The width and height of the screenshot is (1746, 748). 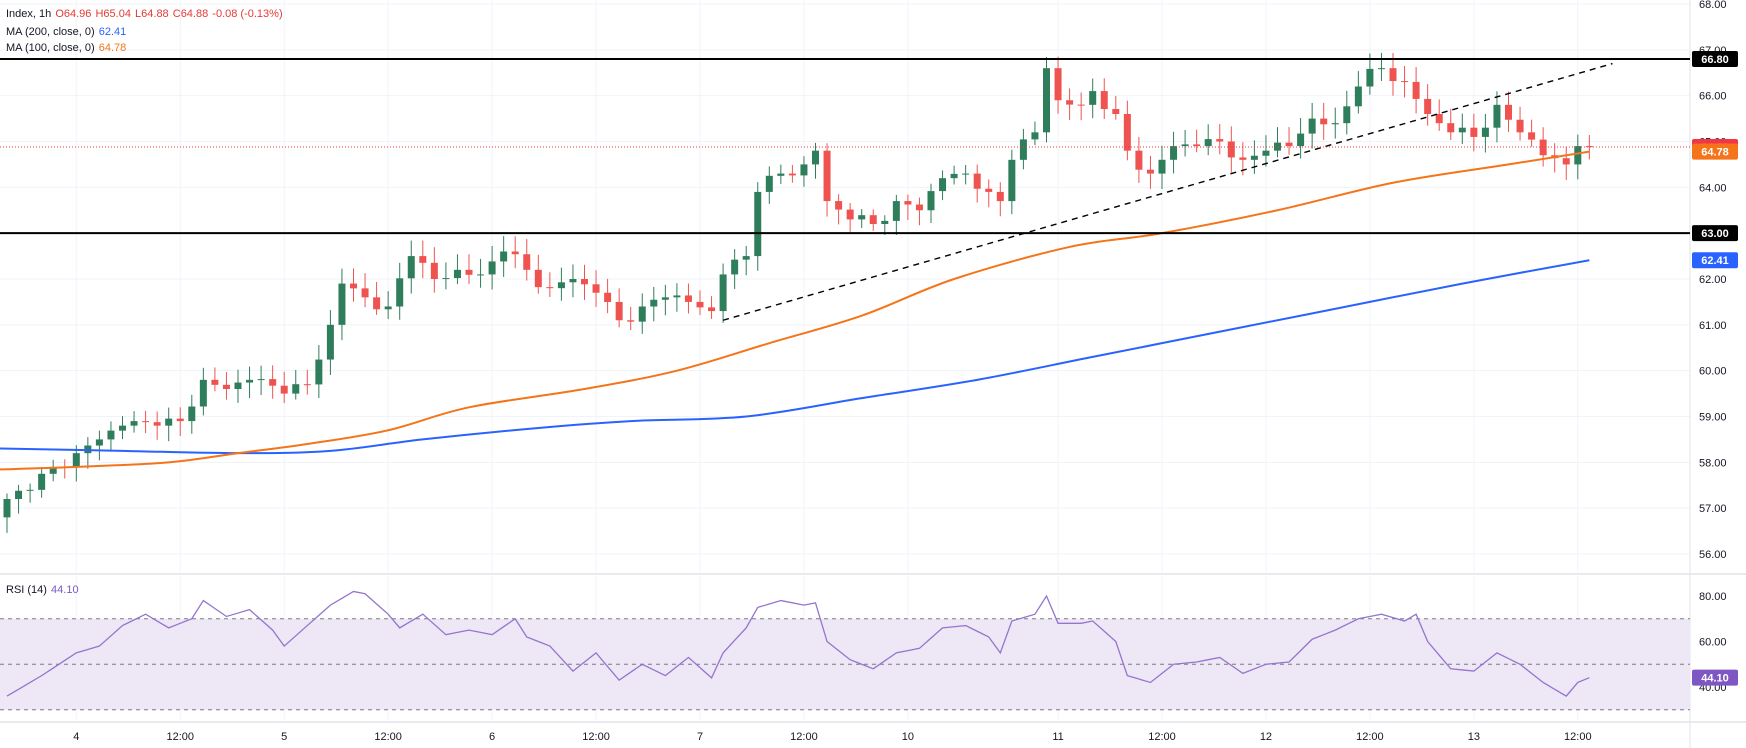 I want to click on ma-price-box, so click(x=1715, y=151).